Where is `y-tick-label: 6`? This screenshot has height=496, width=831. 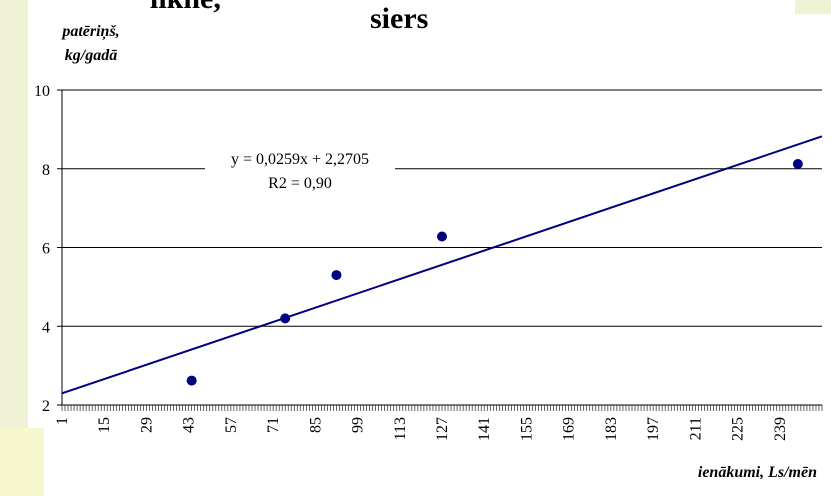
y-tick-label: 6 is located at coordinates (46, 249).